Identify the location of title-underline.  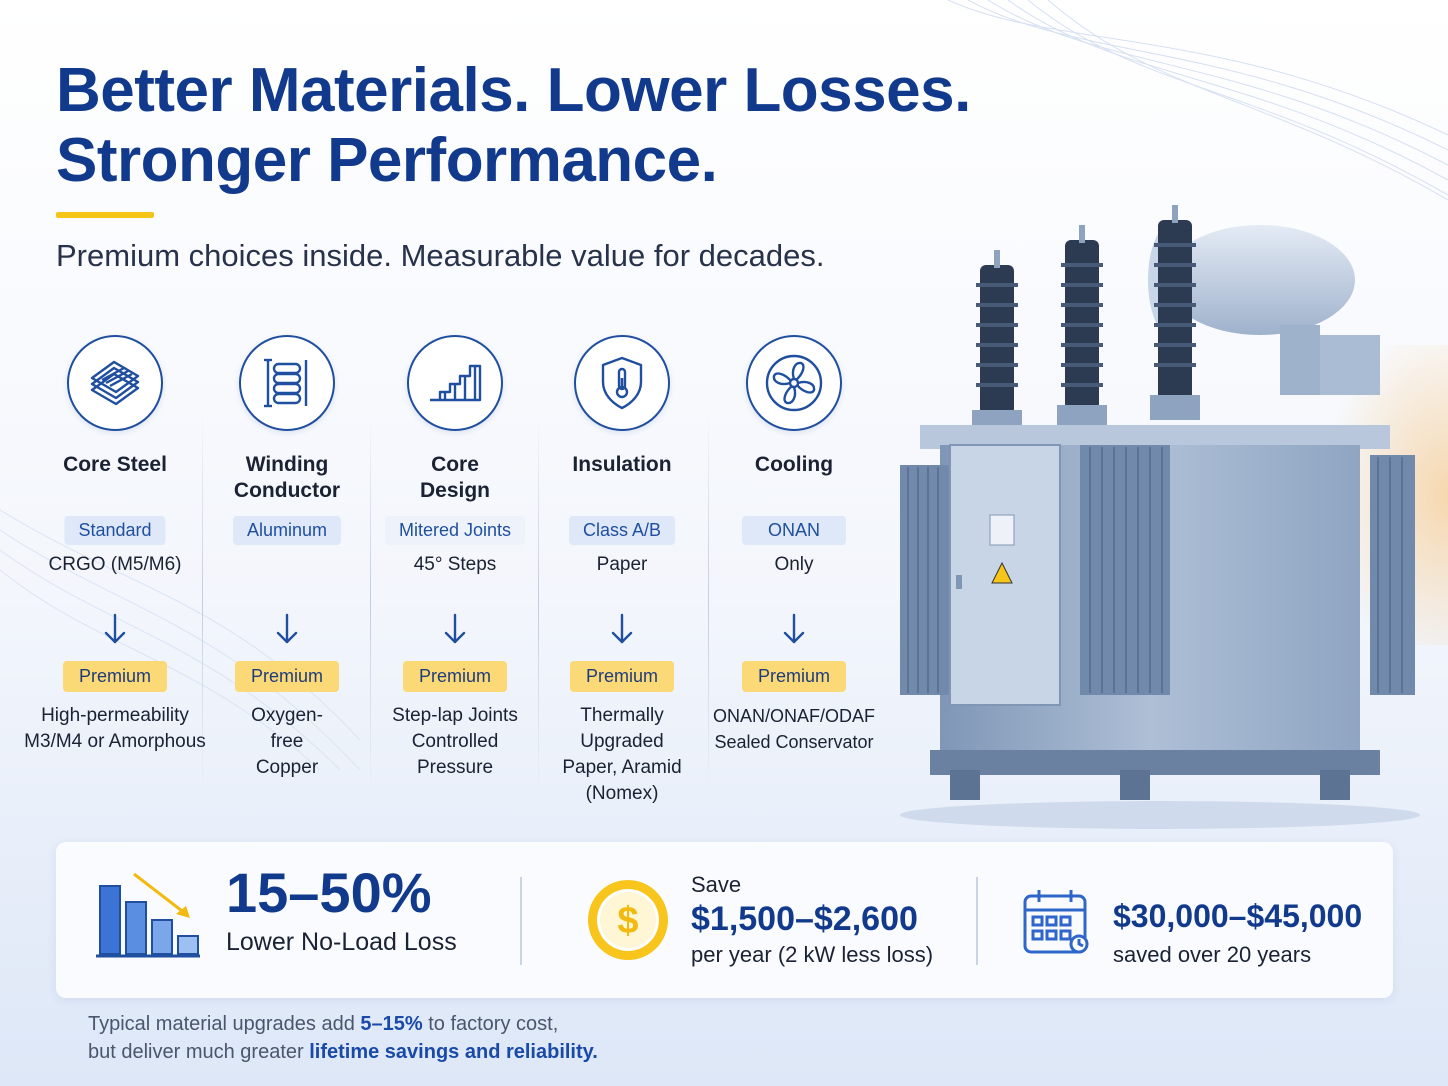
(105, 215).